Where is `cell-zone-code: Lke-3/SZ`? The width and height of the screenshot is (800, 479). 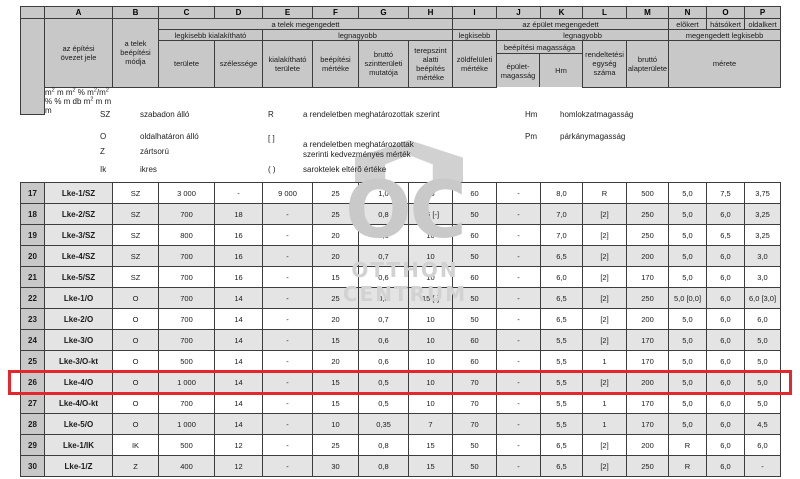
cell-zone-code: Lke-3/SZ is located at coordinates (78, 235).